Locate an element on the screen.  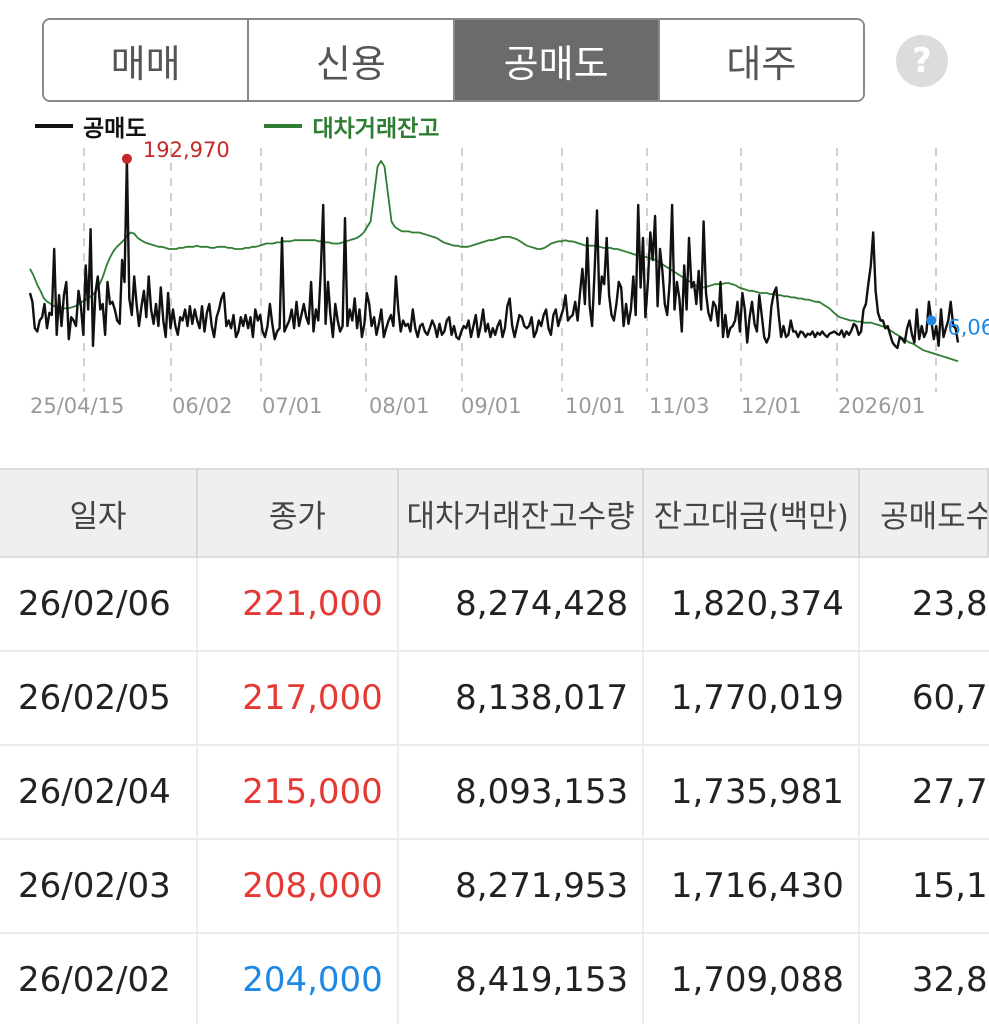
x-tick-label: 12/01 is located at coordinates (771, 406).